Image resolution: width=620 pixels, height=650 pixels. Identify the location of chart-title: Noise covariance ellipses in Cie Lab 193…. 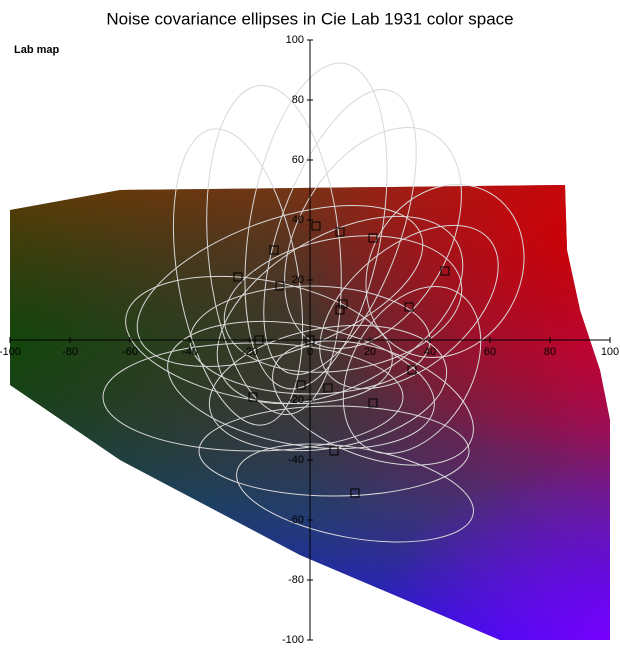
(309, 18).